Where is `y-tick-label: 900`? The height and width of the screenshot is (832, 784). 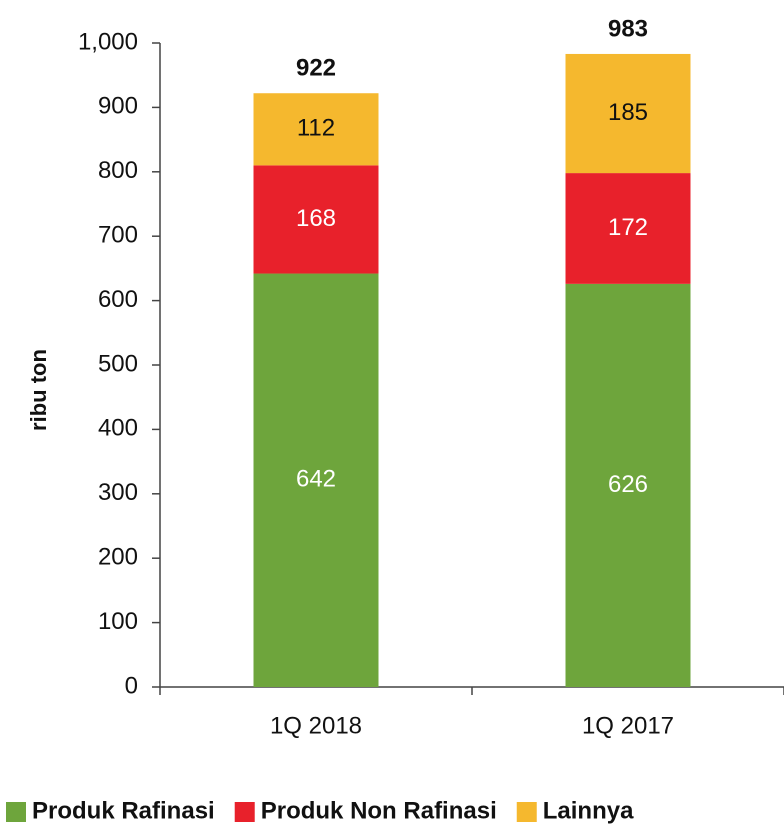
y-tick-label: 900 is located at coordinates (118, 106).